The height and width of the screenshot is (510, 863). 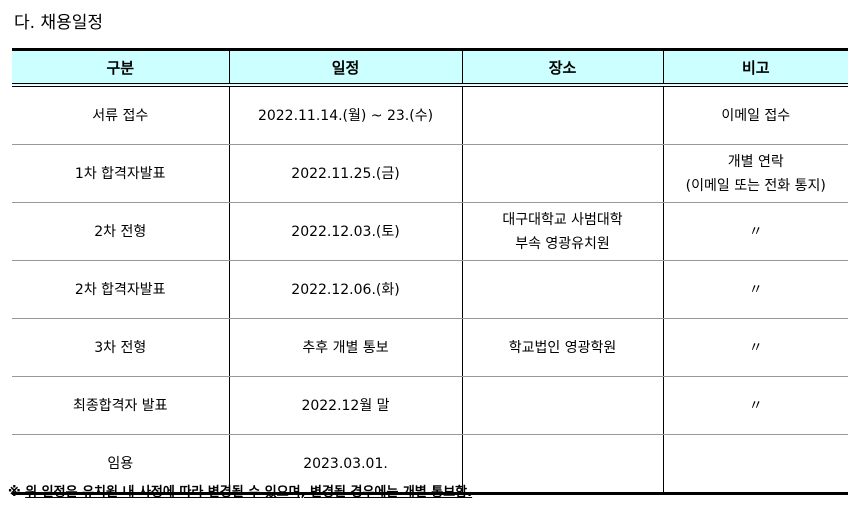 I want to click on cell-schedule: 2023.03.01., so click(x=345, y=464).